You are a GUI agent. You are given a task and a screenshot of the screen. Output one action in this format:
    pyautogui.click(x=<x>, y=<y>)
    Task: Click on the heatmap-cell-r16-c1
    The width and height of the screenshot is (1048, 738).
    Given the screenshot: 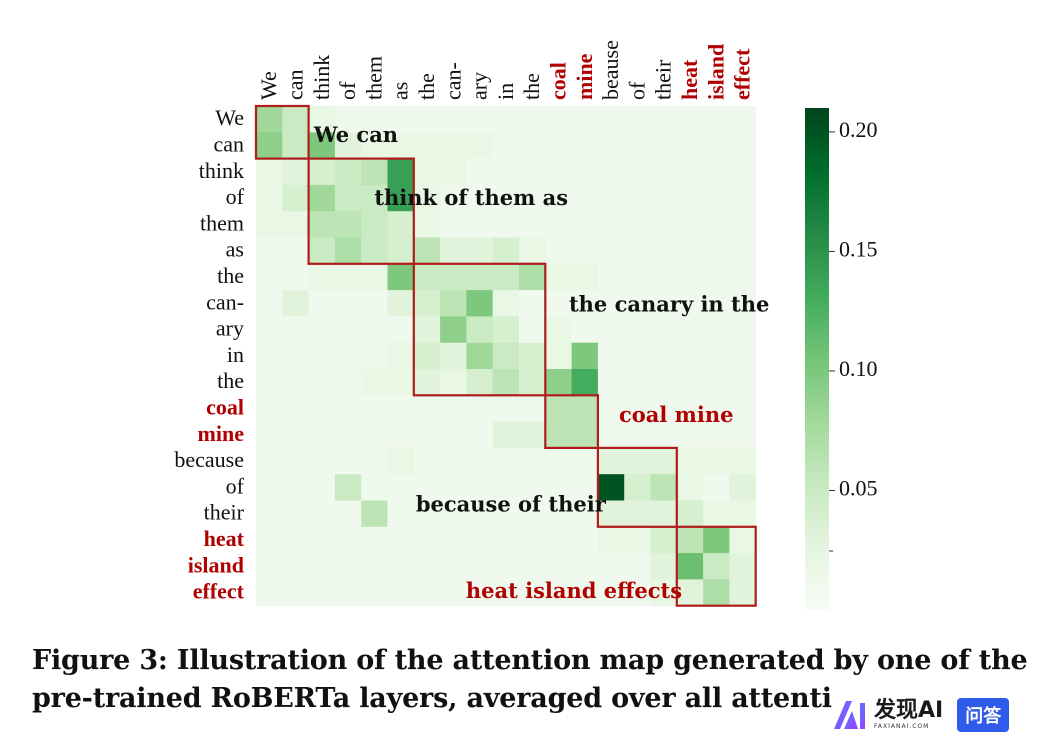 What is the action you would take?
    pyautogui.click(x=295, y=540)
    